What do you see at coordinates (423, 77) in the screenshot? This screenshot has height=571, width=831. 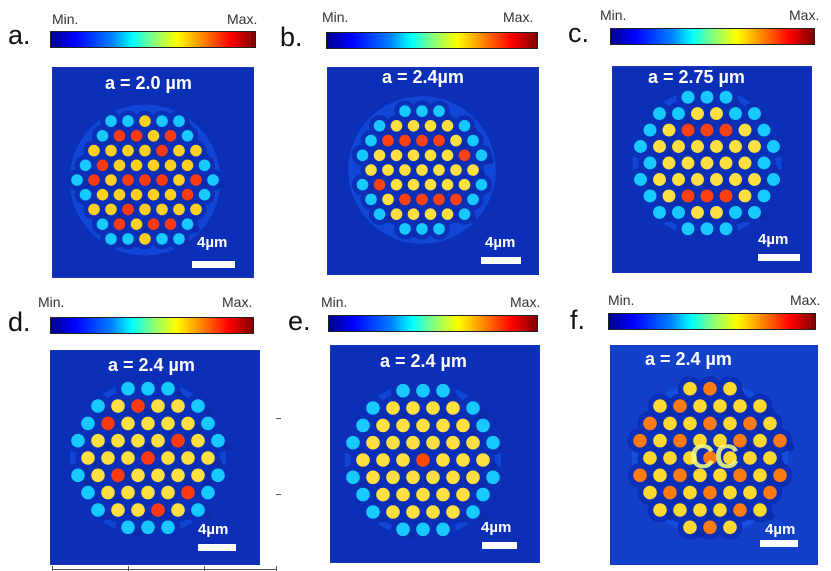 I see `lattice-constant-label: a = 2.4µm` at bounding box center [423, 77].